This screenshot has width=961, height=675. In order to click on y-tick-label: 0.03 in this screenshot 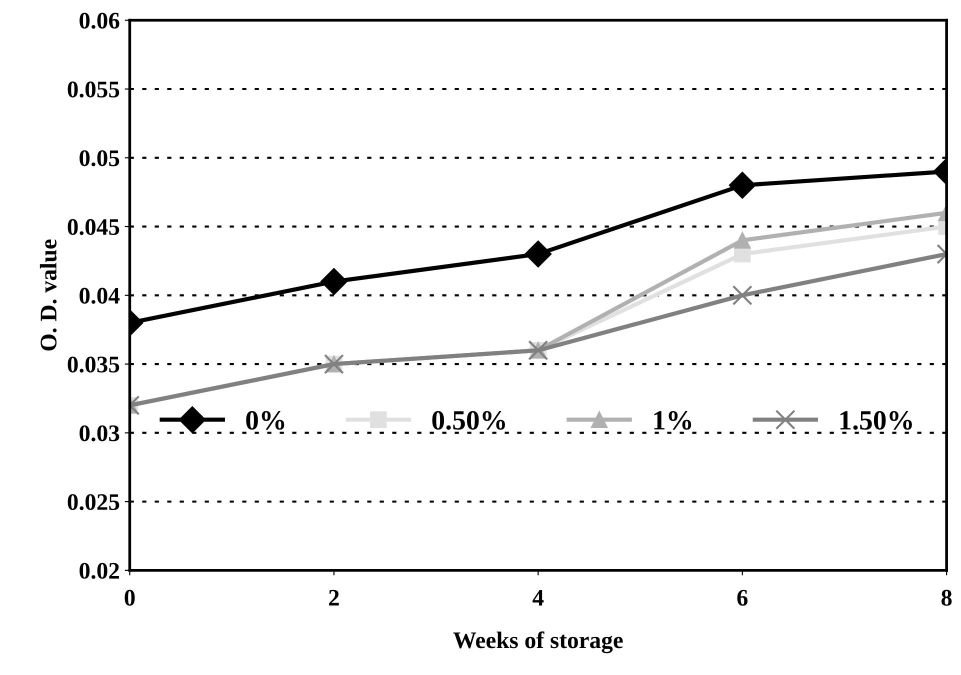, I will do `click(100, 433)`.